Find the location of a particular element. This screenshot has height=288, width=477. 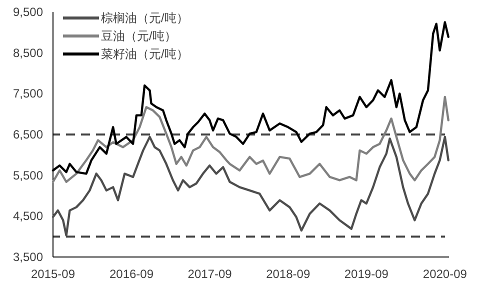

y-tick-label: 3,500 is located at coordinates (28, 257).